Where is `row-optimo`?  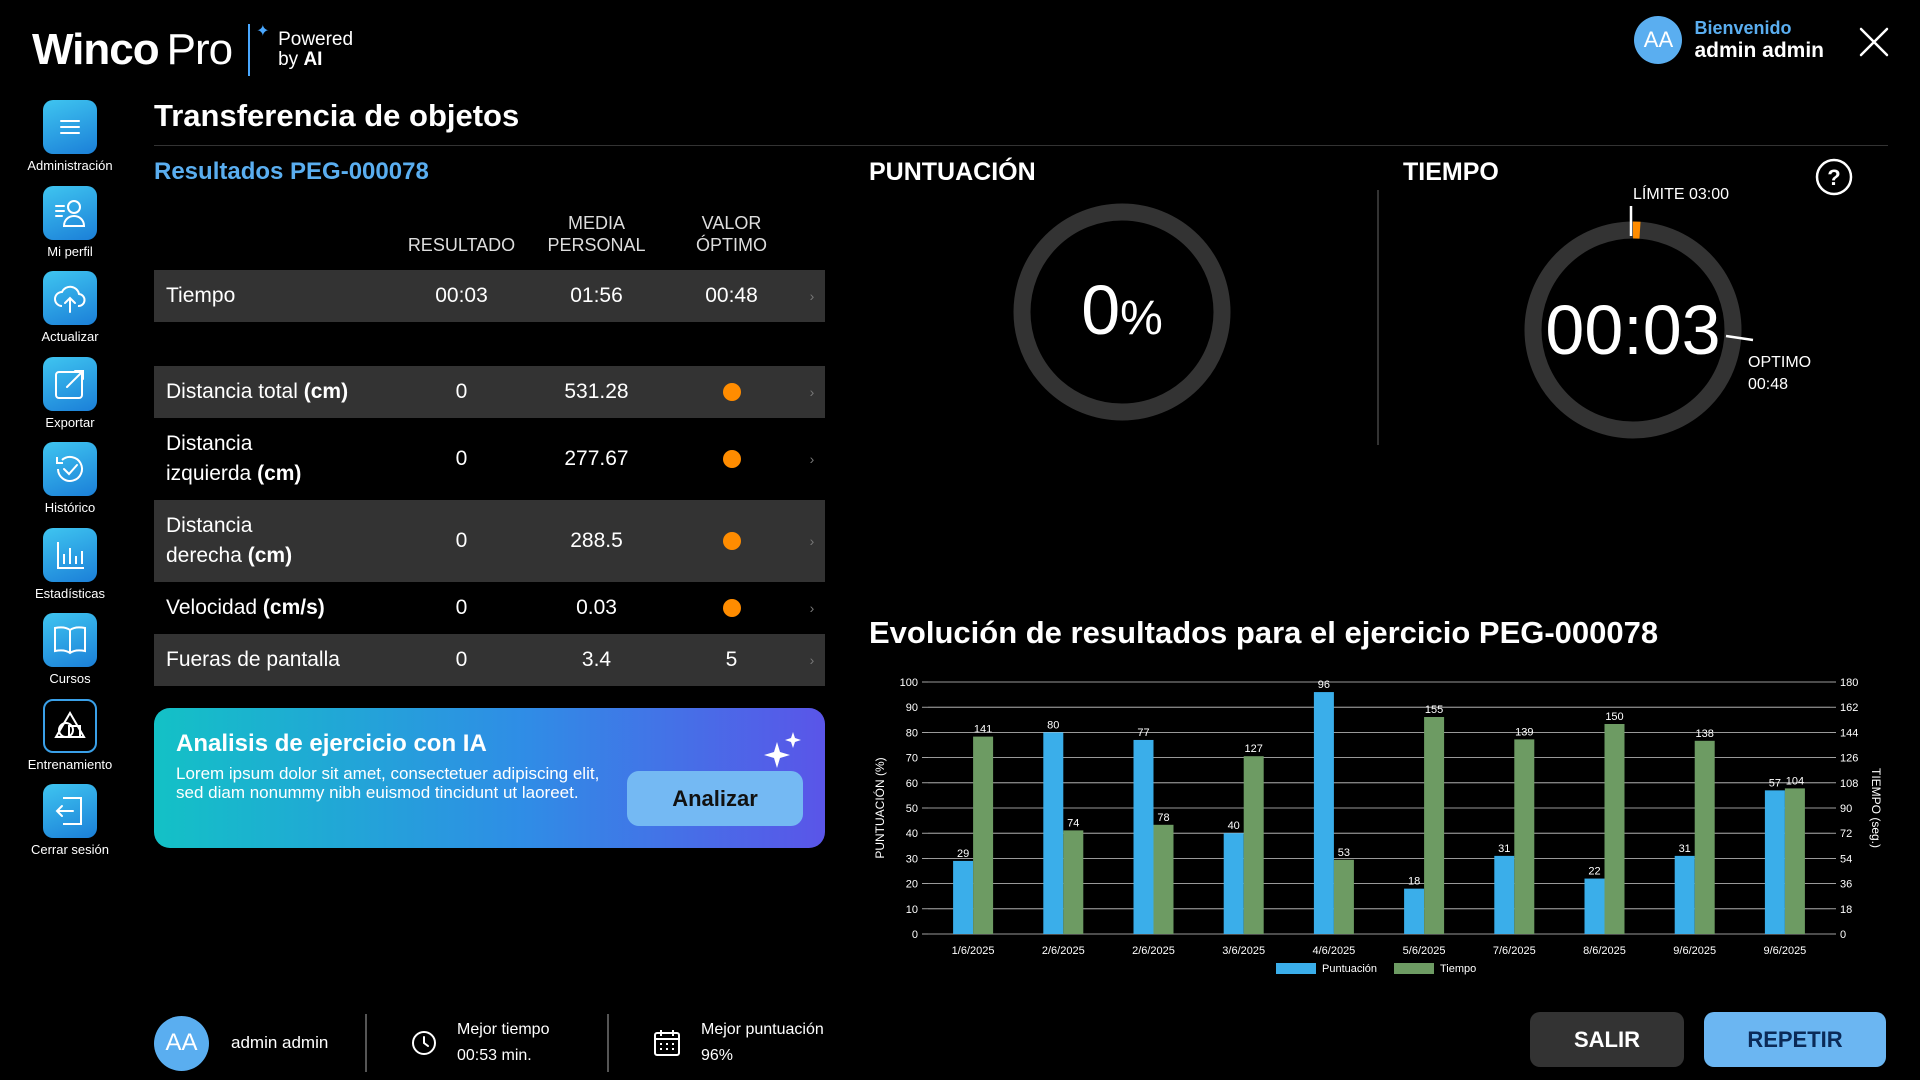 row-optimo is located at coordinates (731, 392).